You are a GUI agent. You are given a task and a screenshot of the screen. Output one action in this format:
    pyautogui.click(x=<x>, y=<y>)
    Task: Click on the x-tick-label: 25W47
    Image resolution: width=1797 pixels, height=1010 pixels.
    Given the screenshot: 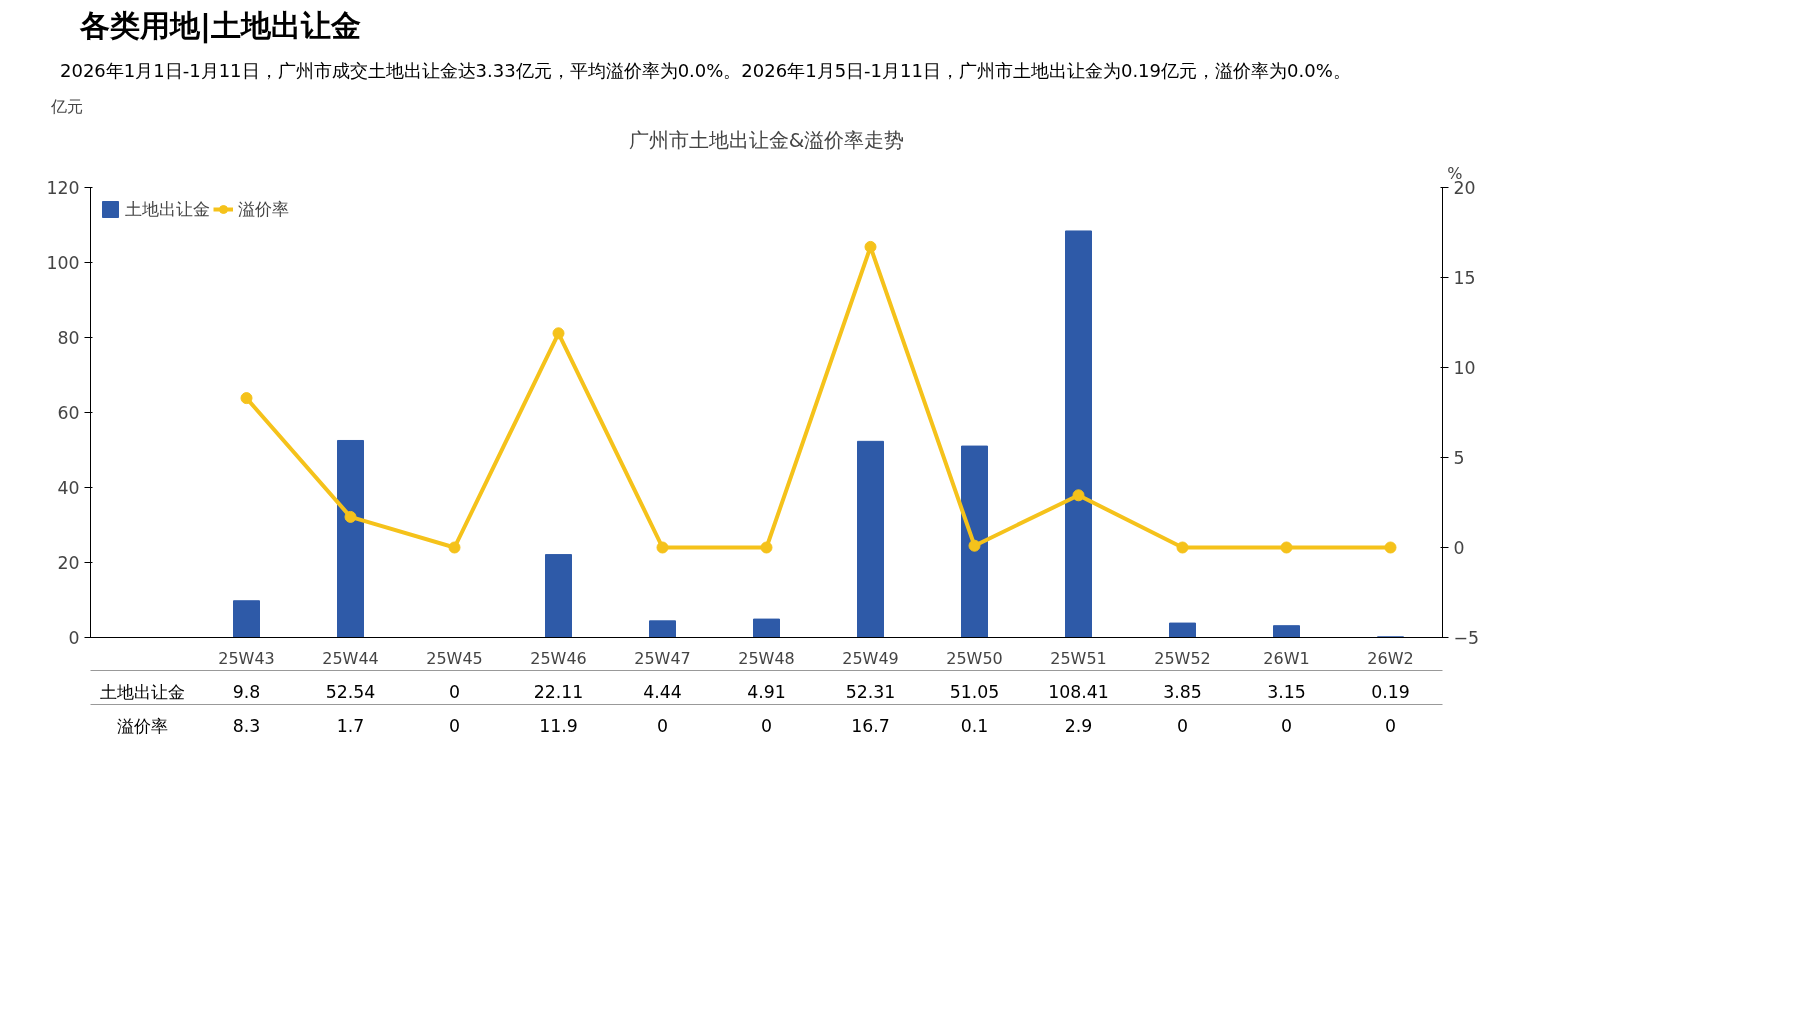 What is the action you would take?
    pyautogui.click(x=662, y=658)
    